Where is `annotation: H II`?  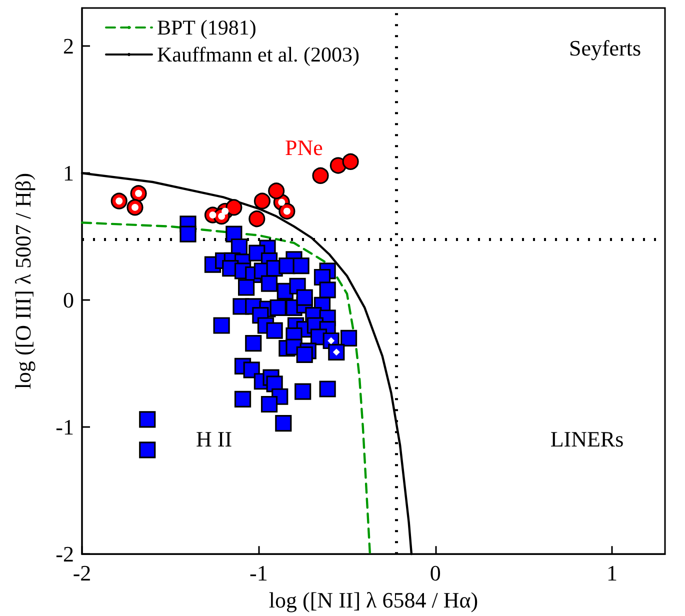 annotation: H II is located at coordinates (214, 439).